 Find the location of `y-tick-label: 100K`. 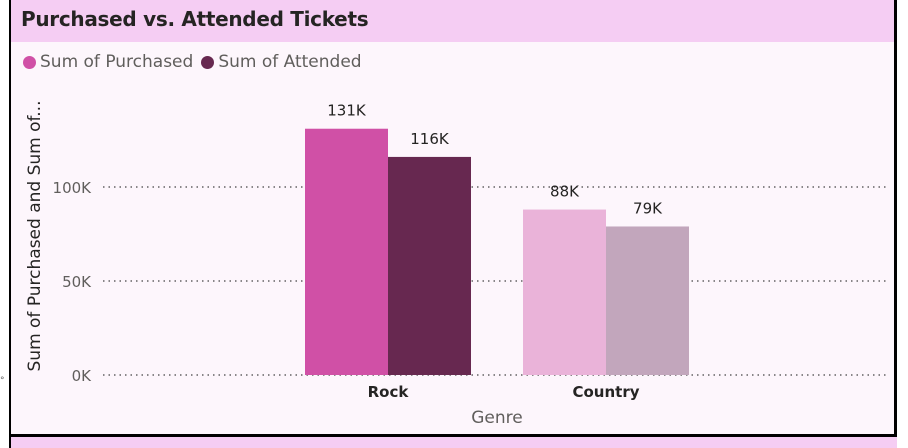

y-tick-label: 100K is located at coordinates (73, 188).